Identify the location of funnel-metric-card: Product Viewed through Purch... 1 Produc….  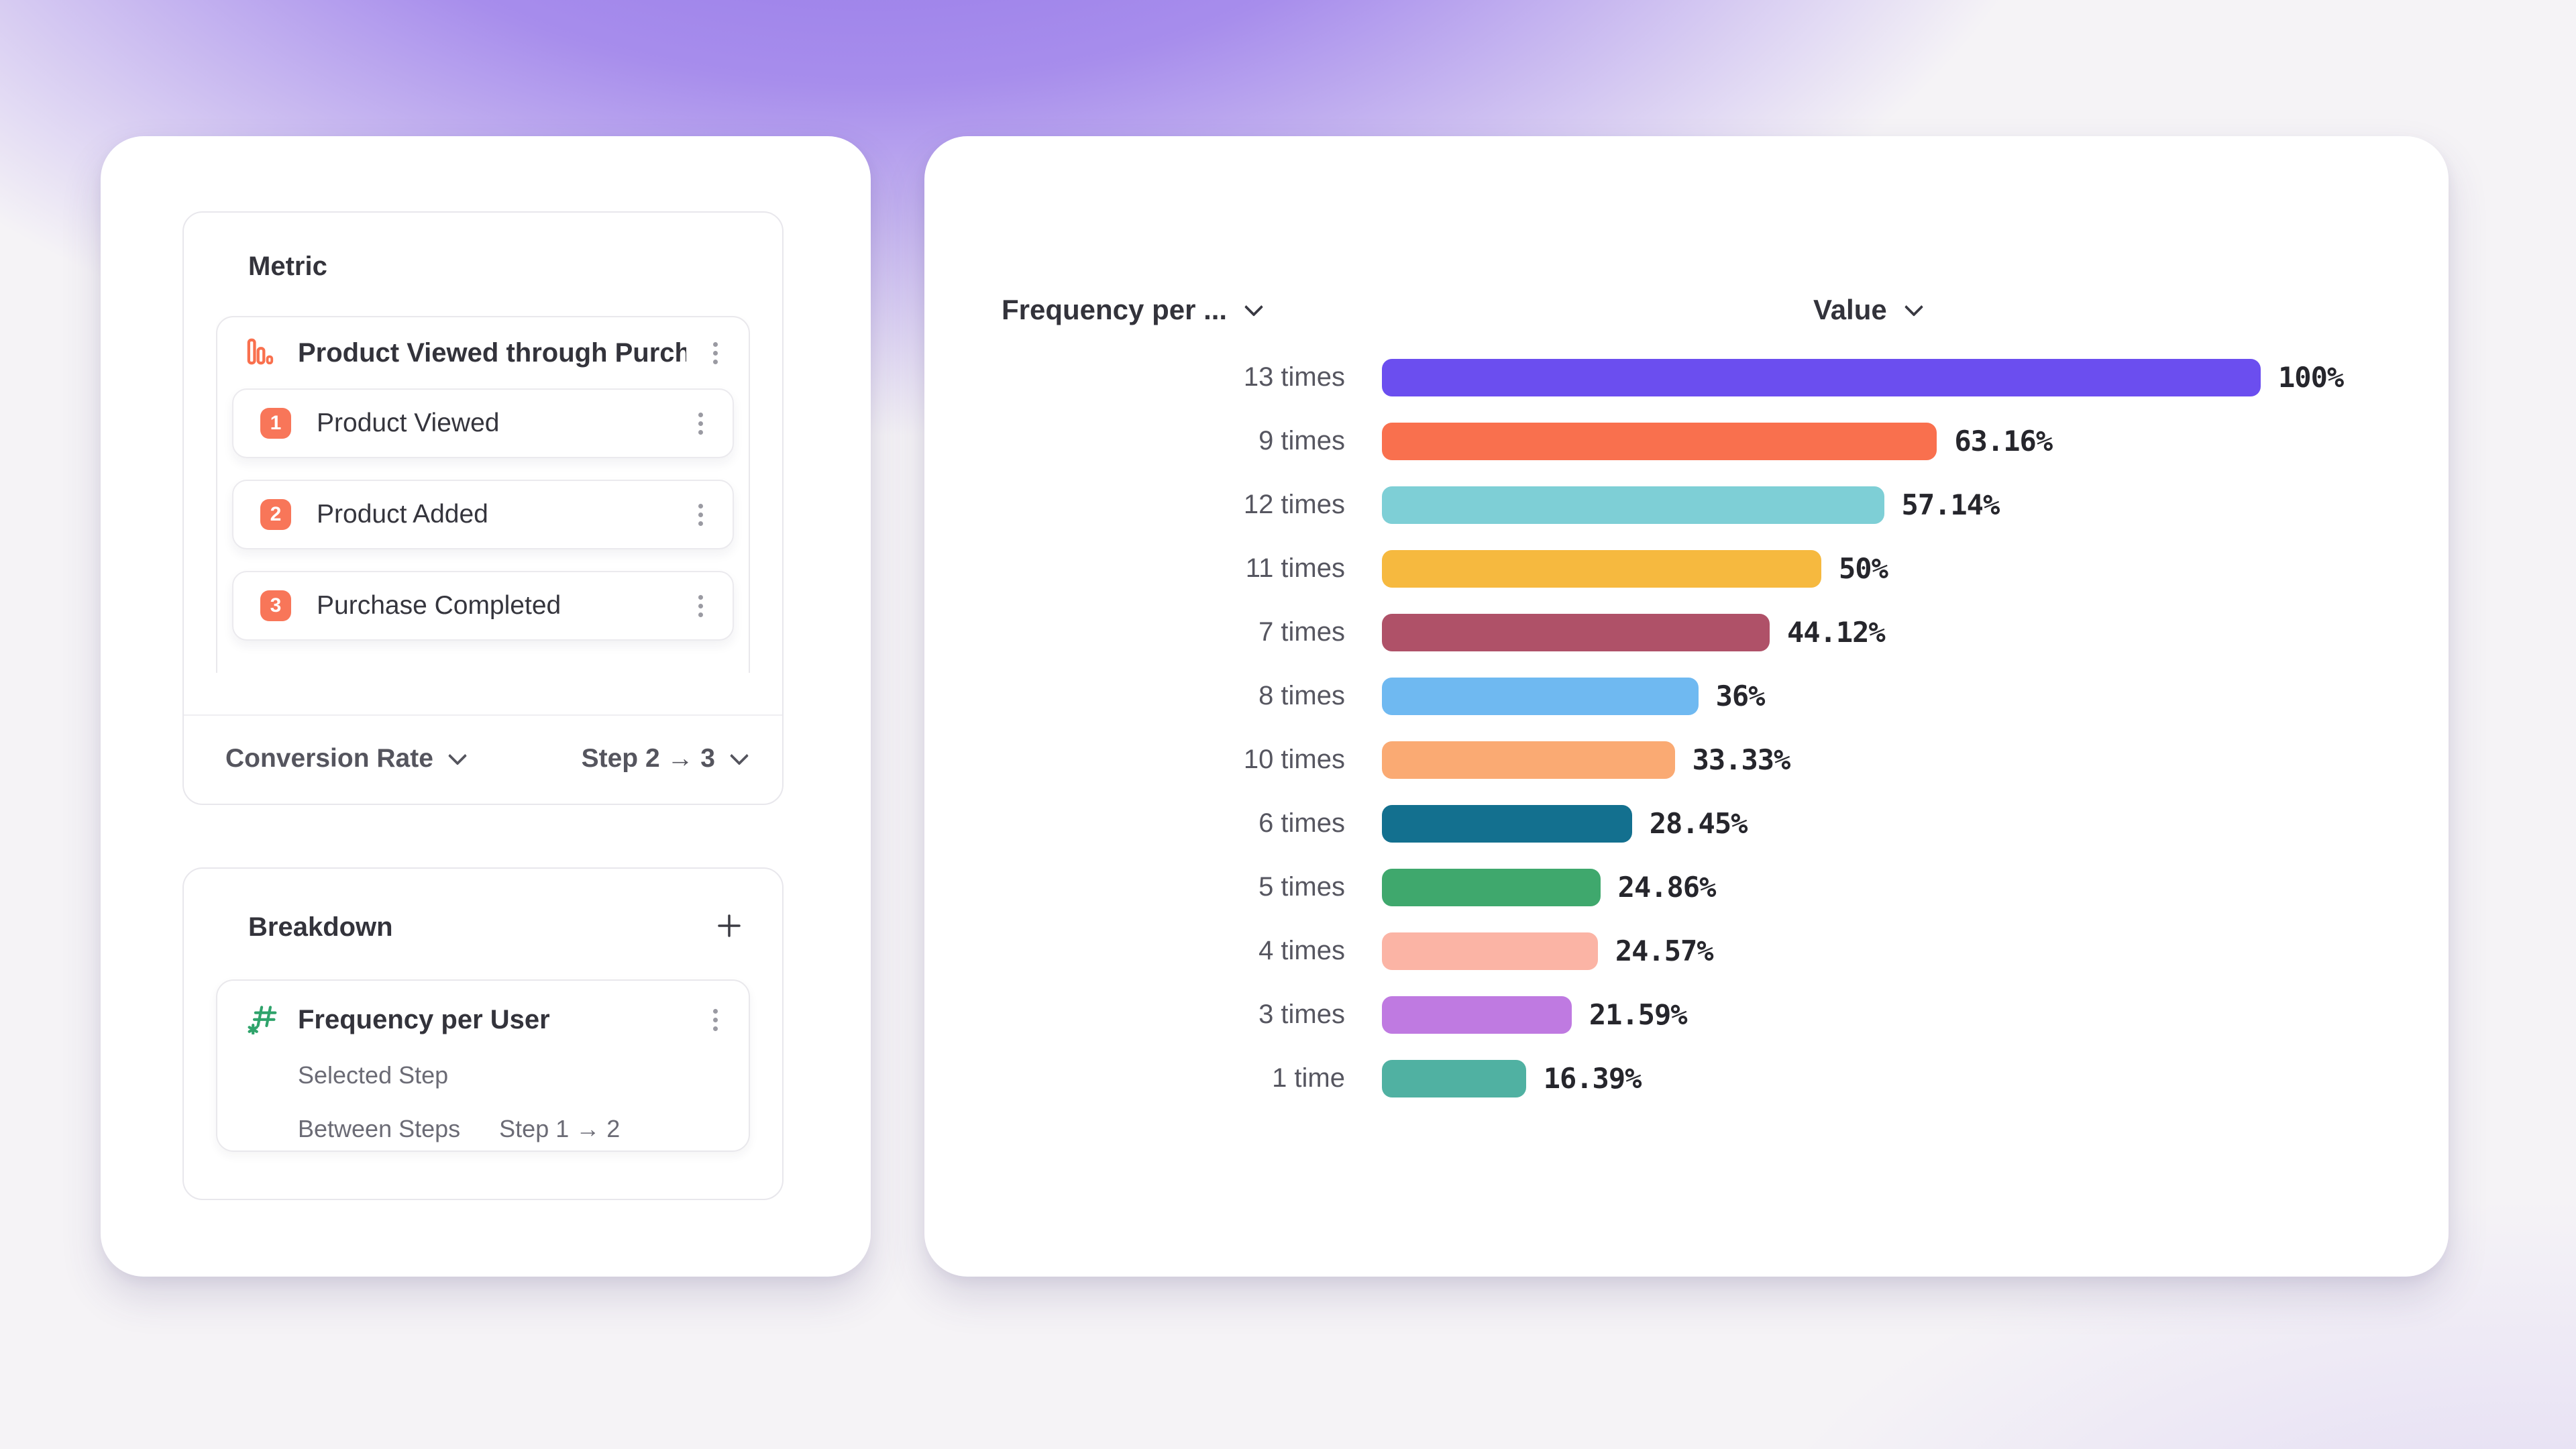
(483, 494).